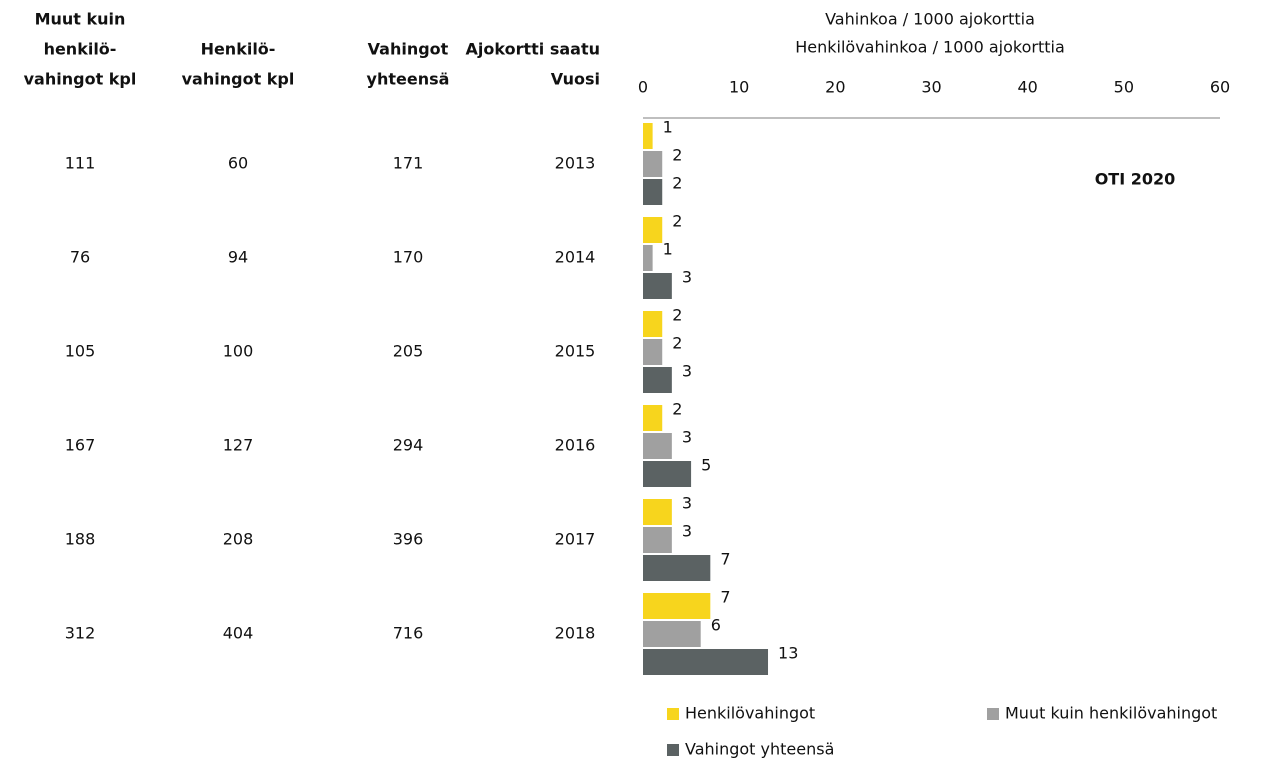 The height and width of the screenshot is (765, 1265). Describe the element at coordinates (408, 445) in the screenshot. I see `table-cell: 294` at that location.